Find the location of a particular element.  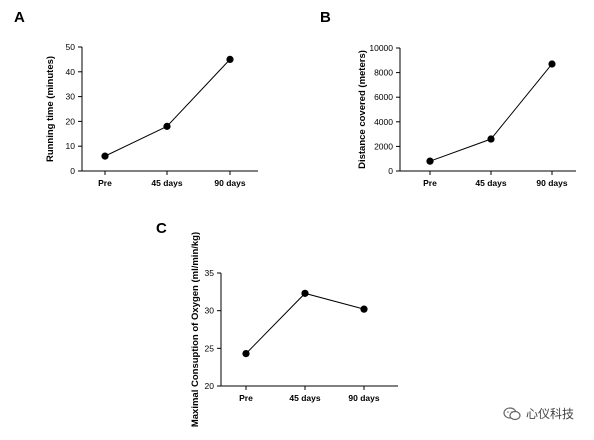

watermark-text: 心仪科技 is located at coordinates (549, 414).